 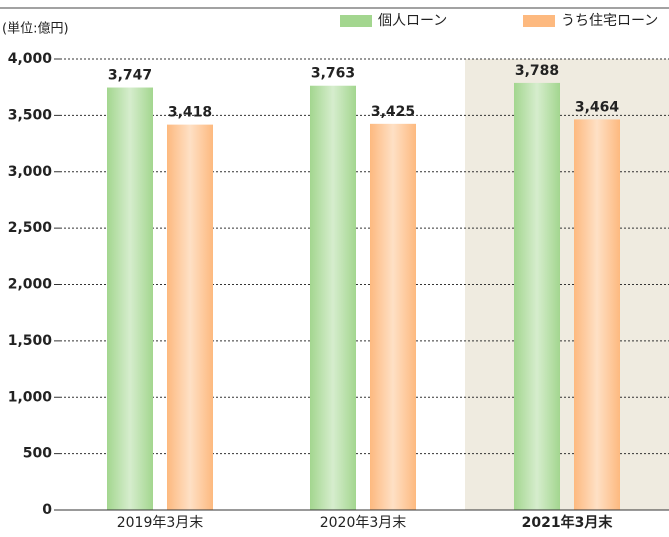 What do you see at coordinates (30, 59) in the screenshot?
I see `y-tick-label: 4,000` at bounding box center [30, 59].